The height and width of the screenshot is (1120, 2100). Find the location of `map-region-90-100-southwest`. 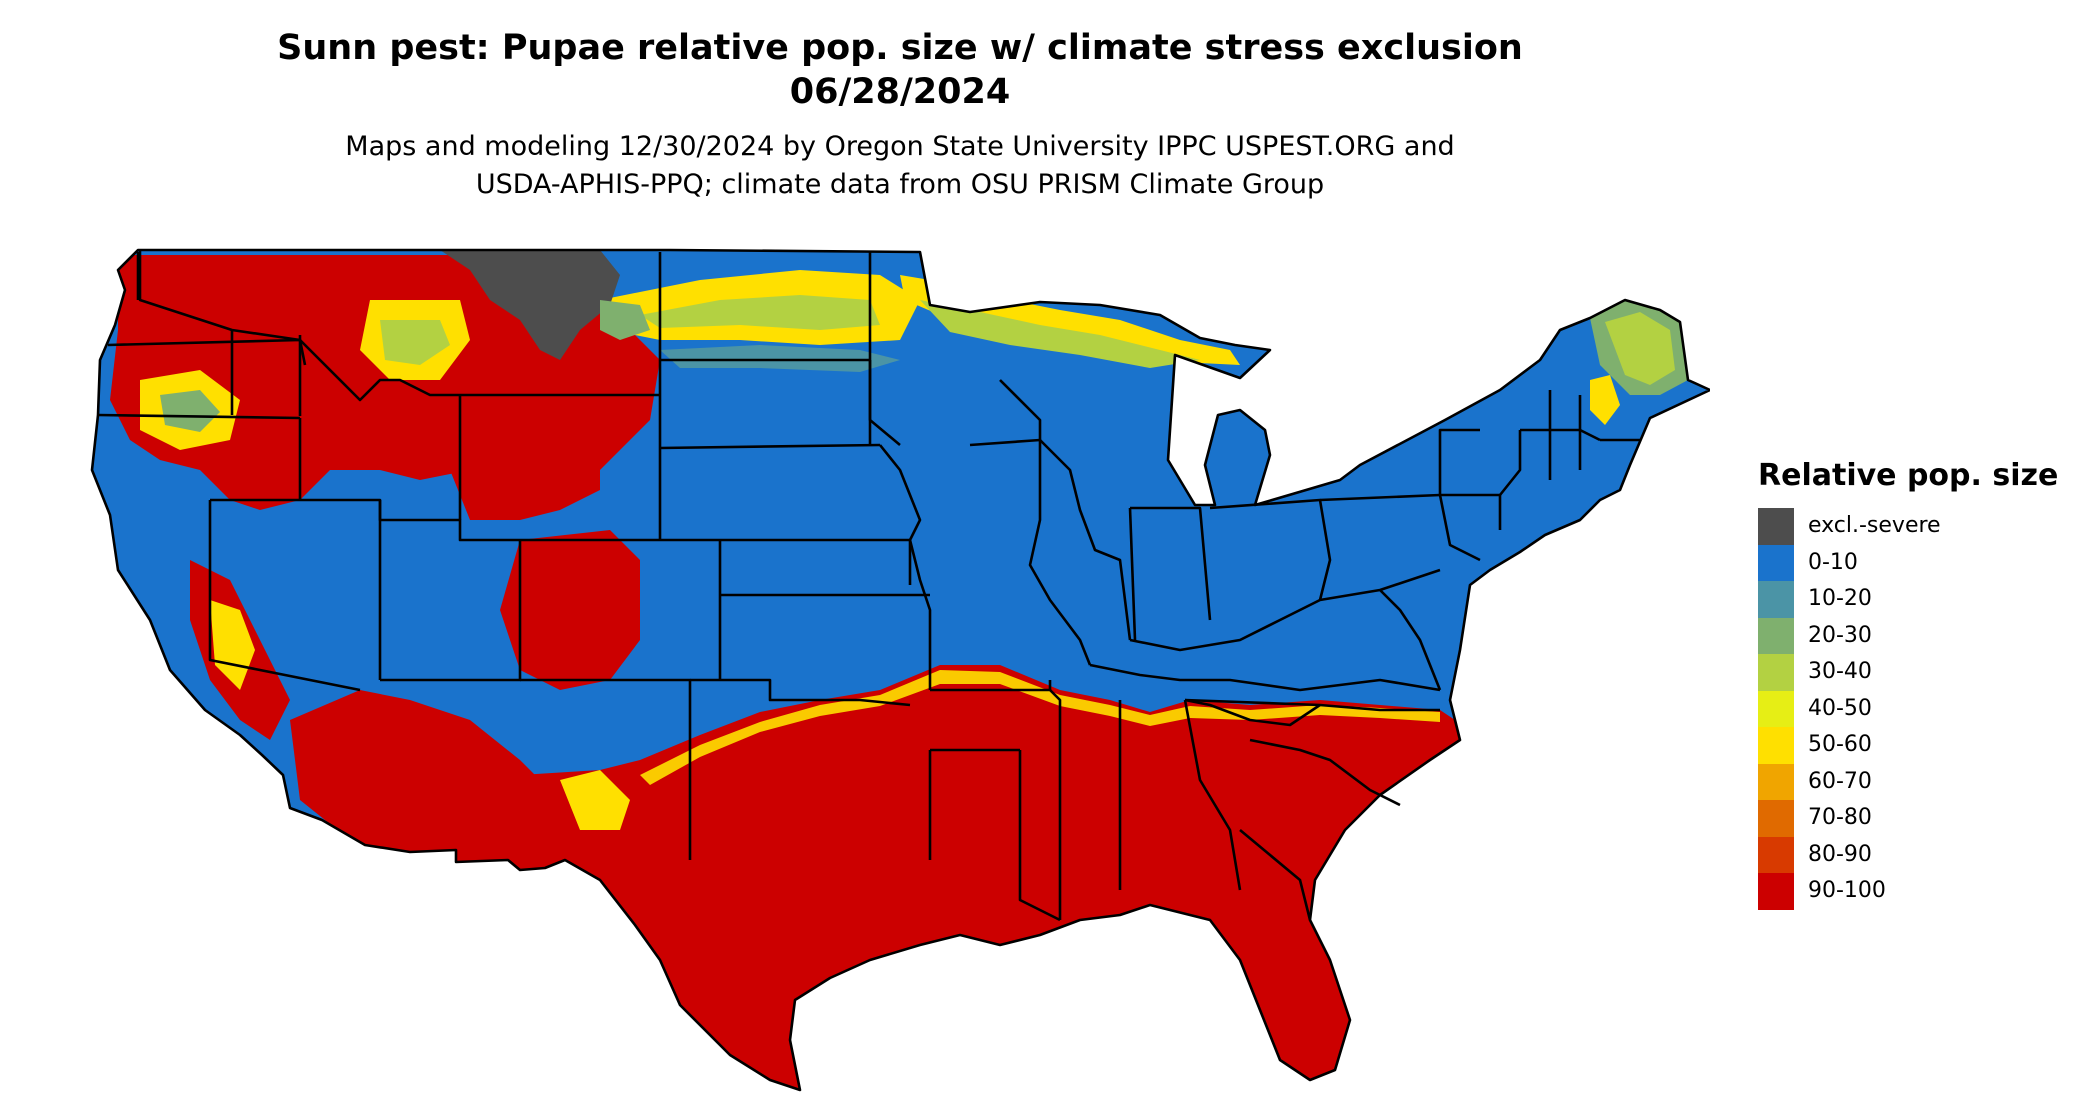

map-region-90-100-southwest is located at coordinates (440, 780).